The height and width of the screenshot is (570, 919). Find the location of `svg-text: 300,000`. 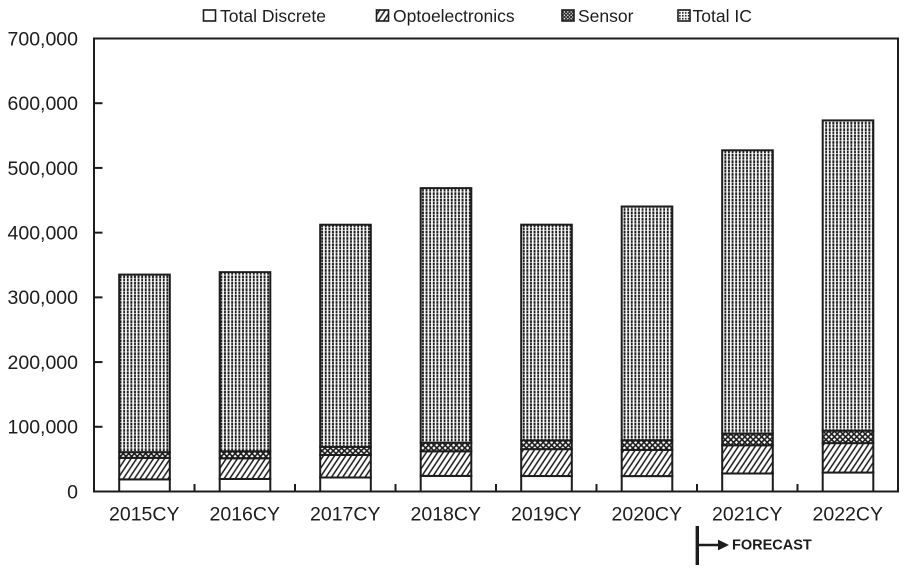

svg-text: 300,000 is located at coordinates (43, 298).